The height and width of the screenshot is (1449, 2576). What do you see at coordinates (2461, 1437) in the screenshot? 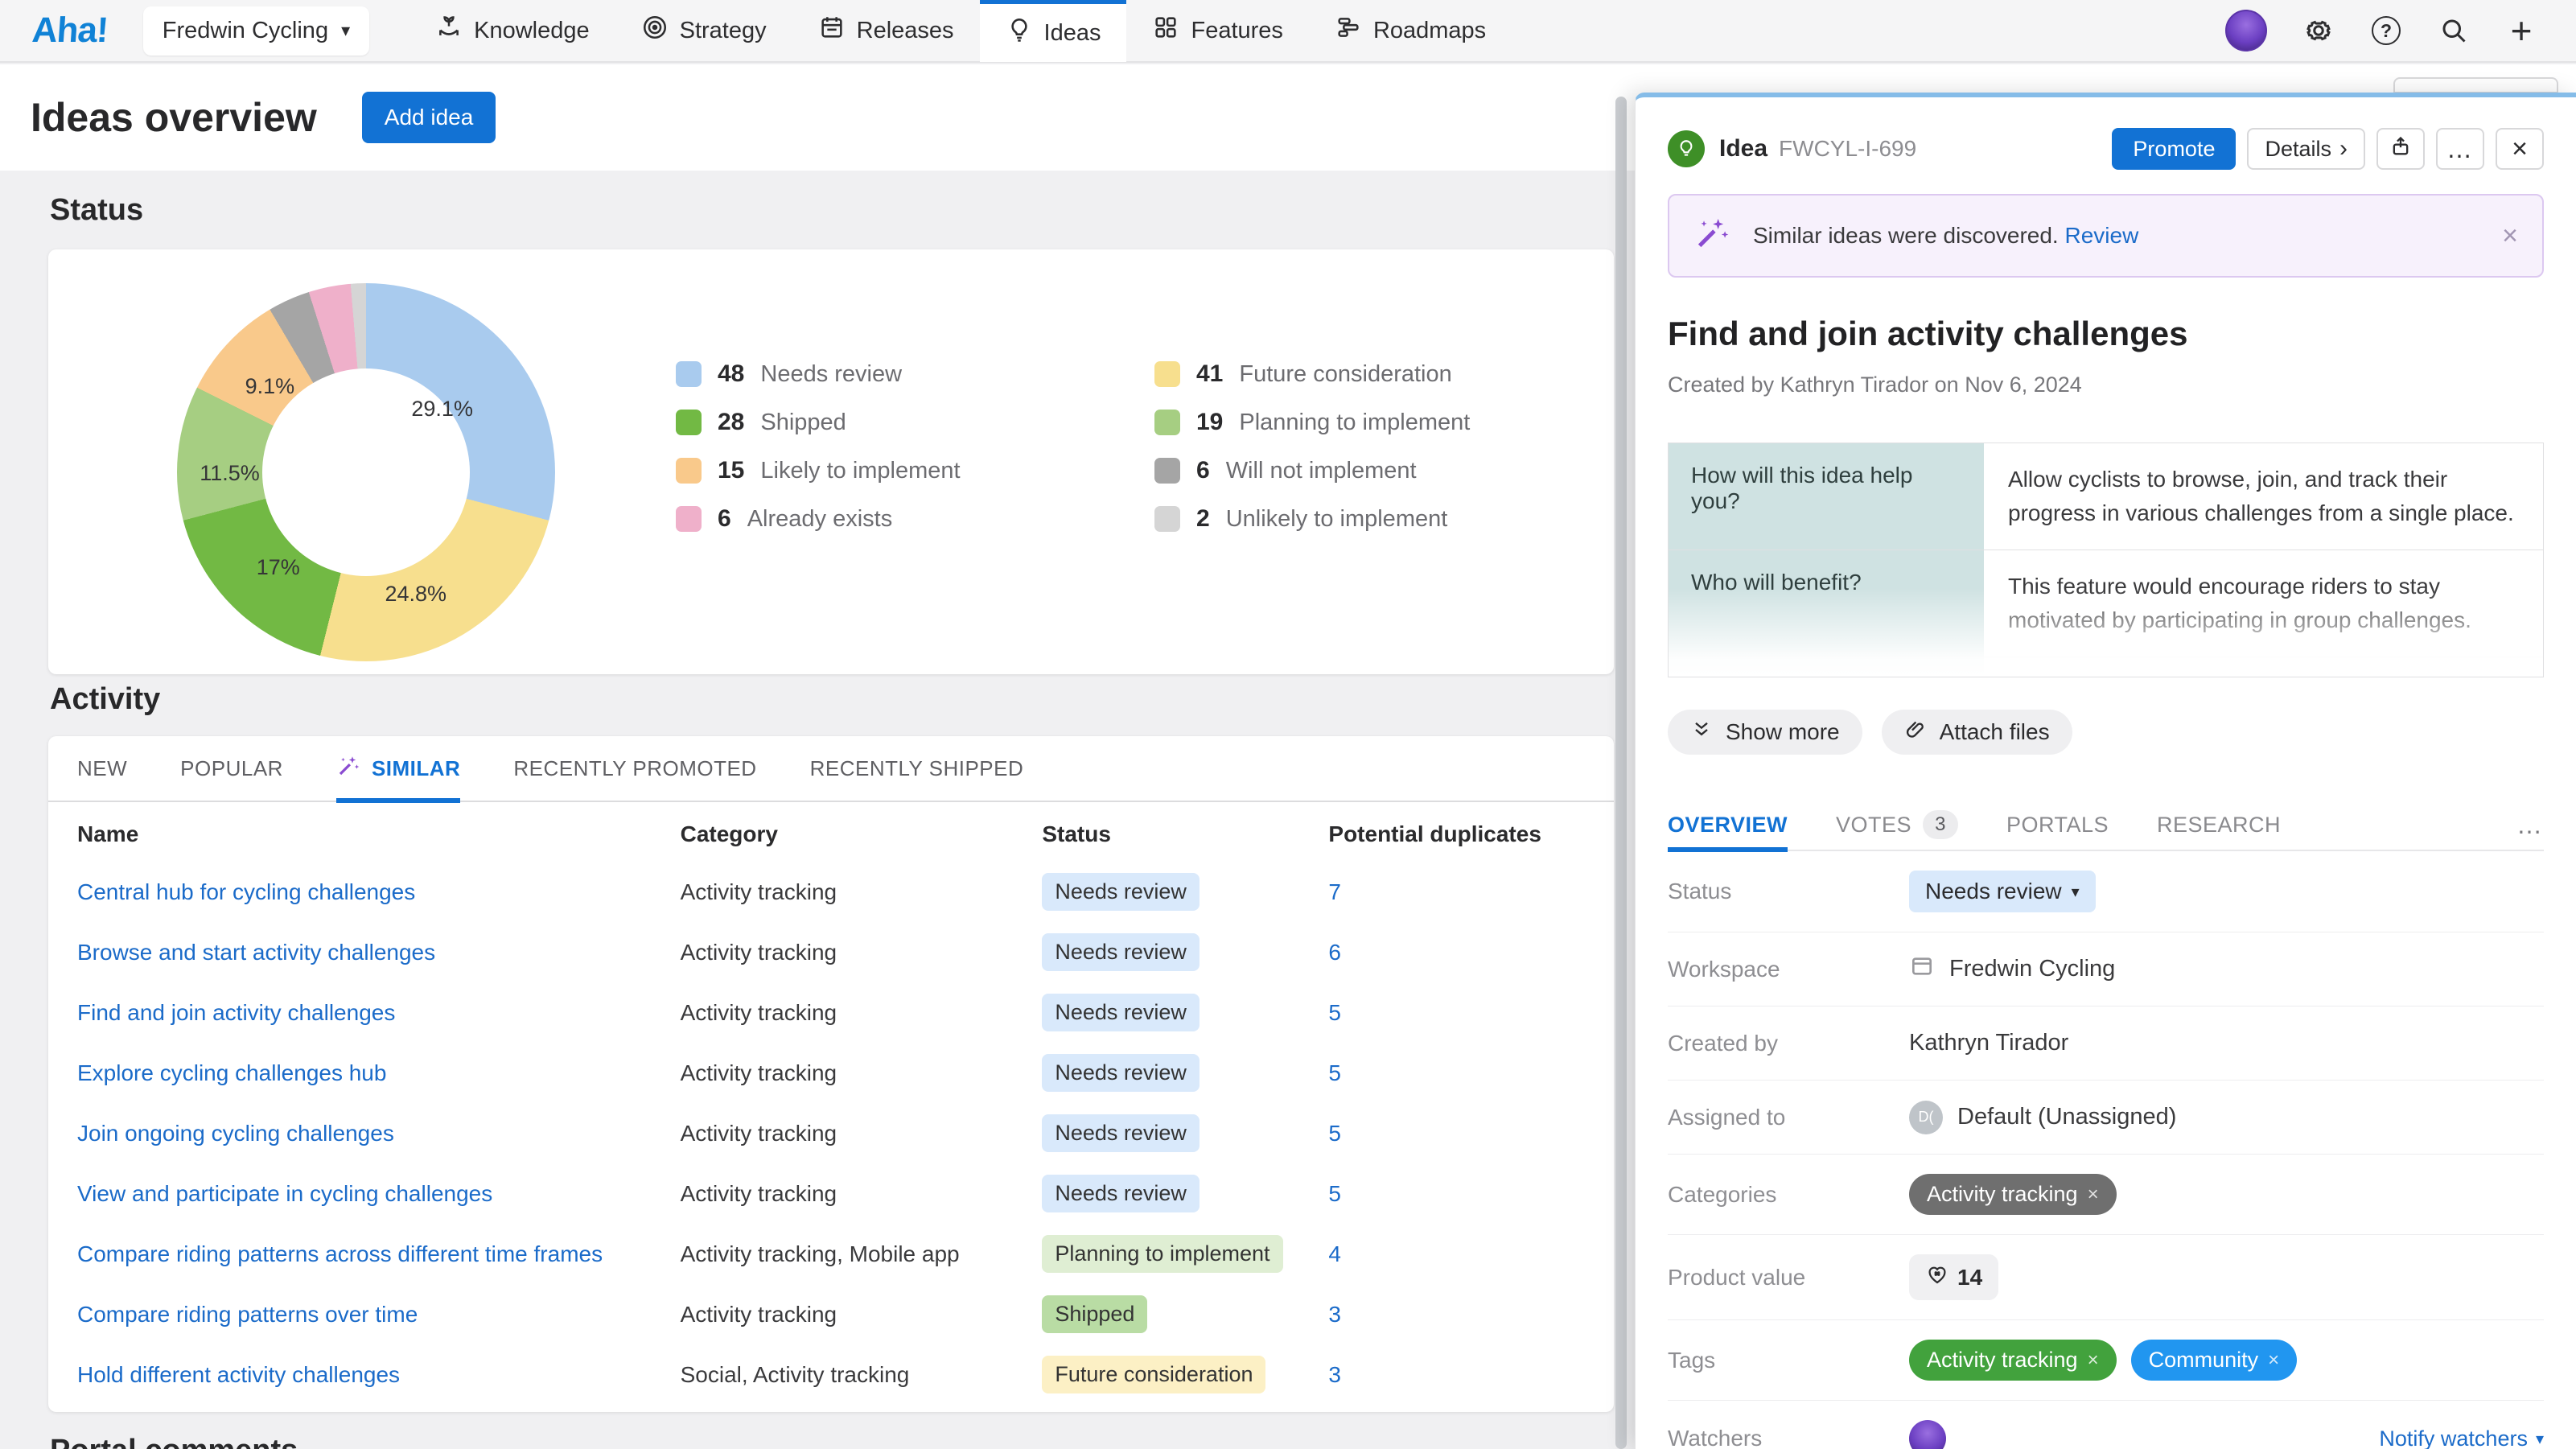
I see `notify-watchers-link: Notify watchers ▾` at bounding box center [2461, 1437].